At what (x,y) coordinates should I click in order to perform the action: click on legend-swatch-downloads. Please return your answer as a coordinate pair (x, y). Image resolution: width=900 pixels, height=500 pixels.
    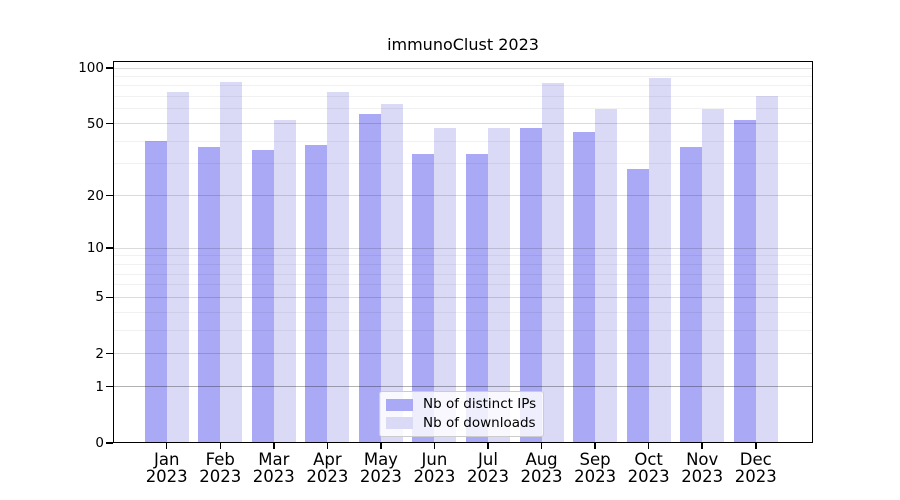
    Looking at the image, I should click on (399, 423).